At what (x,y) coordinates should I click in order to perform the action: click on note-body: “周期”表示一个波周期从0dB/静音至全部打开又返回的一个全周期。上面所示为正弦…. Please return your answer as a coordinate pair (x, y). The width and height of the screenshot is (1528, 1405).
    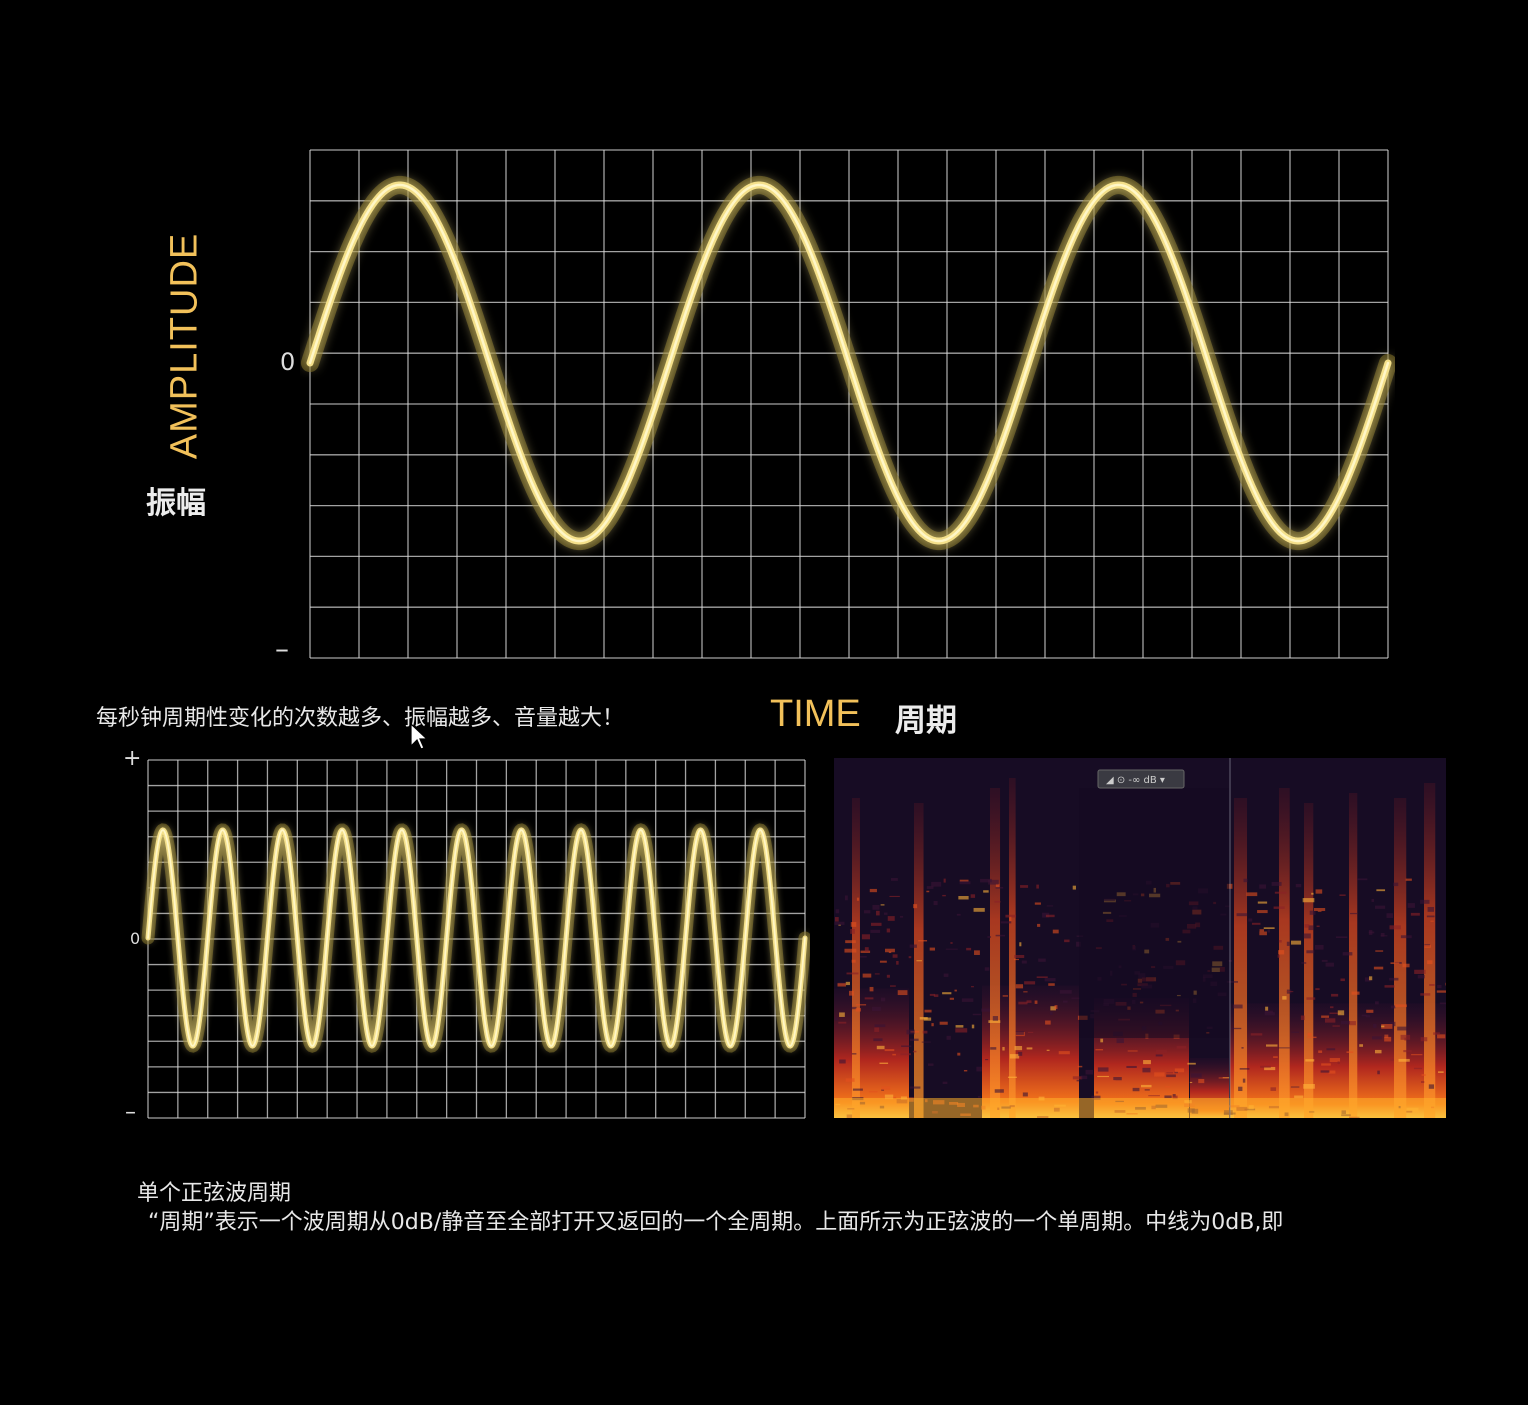
    Looking at the image, I should click on (716, 1222).